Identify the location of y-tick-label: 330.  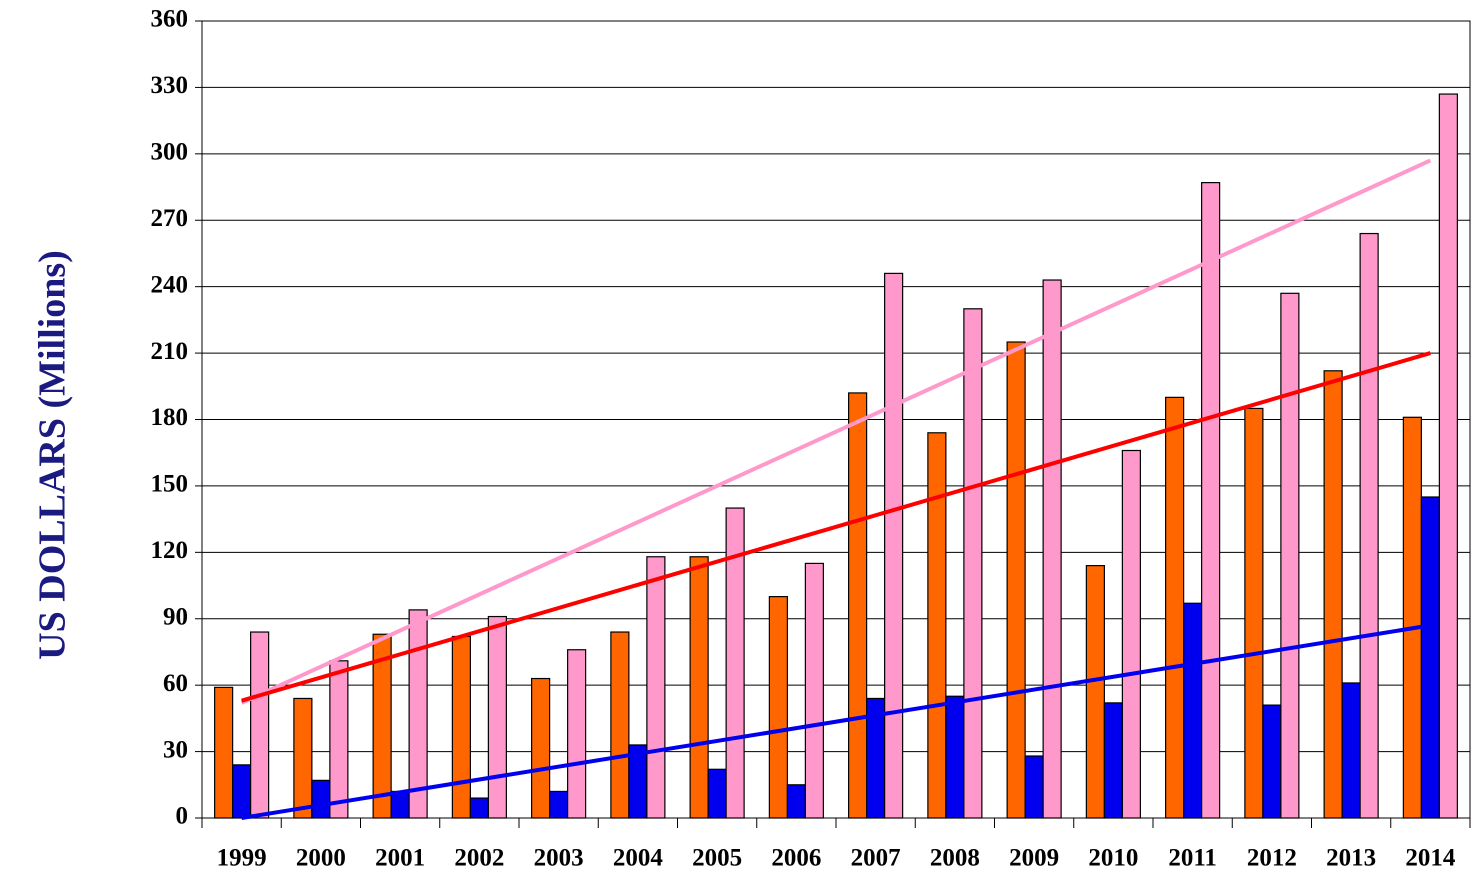
(170, 85).